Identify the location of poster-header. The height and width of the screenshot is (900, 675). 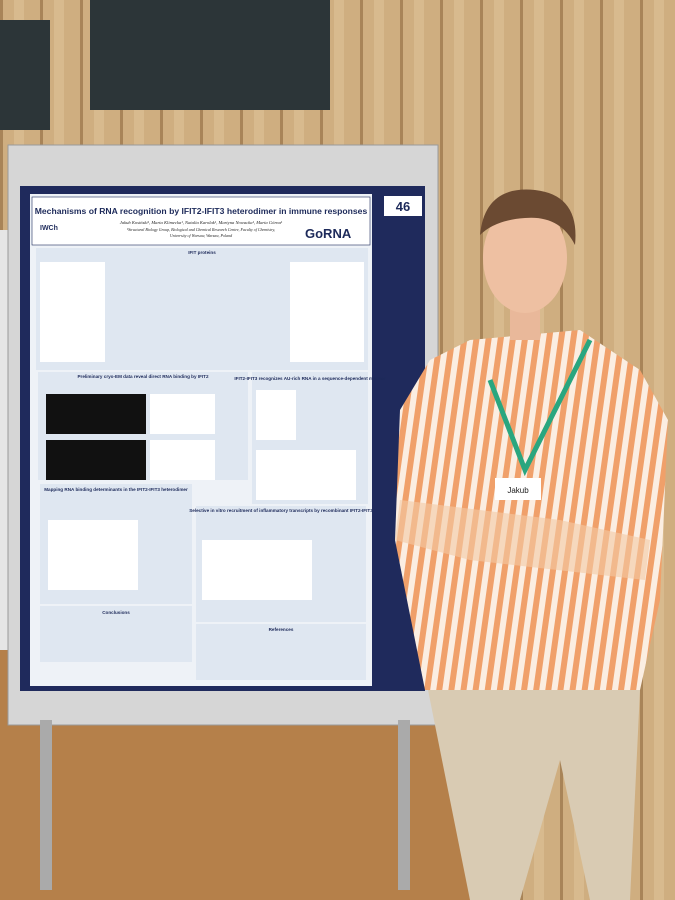
(201, 221).